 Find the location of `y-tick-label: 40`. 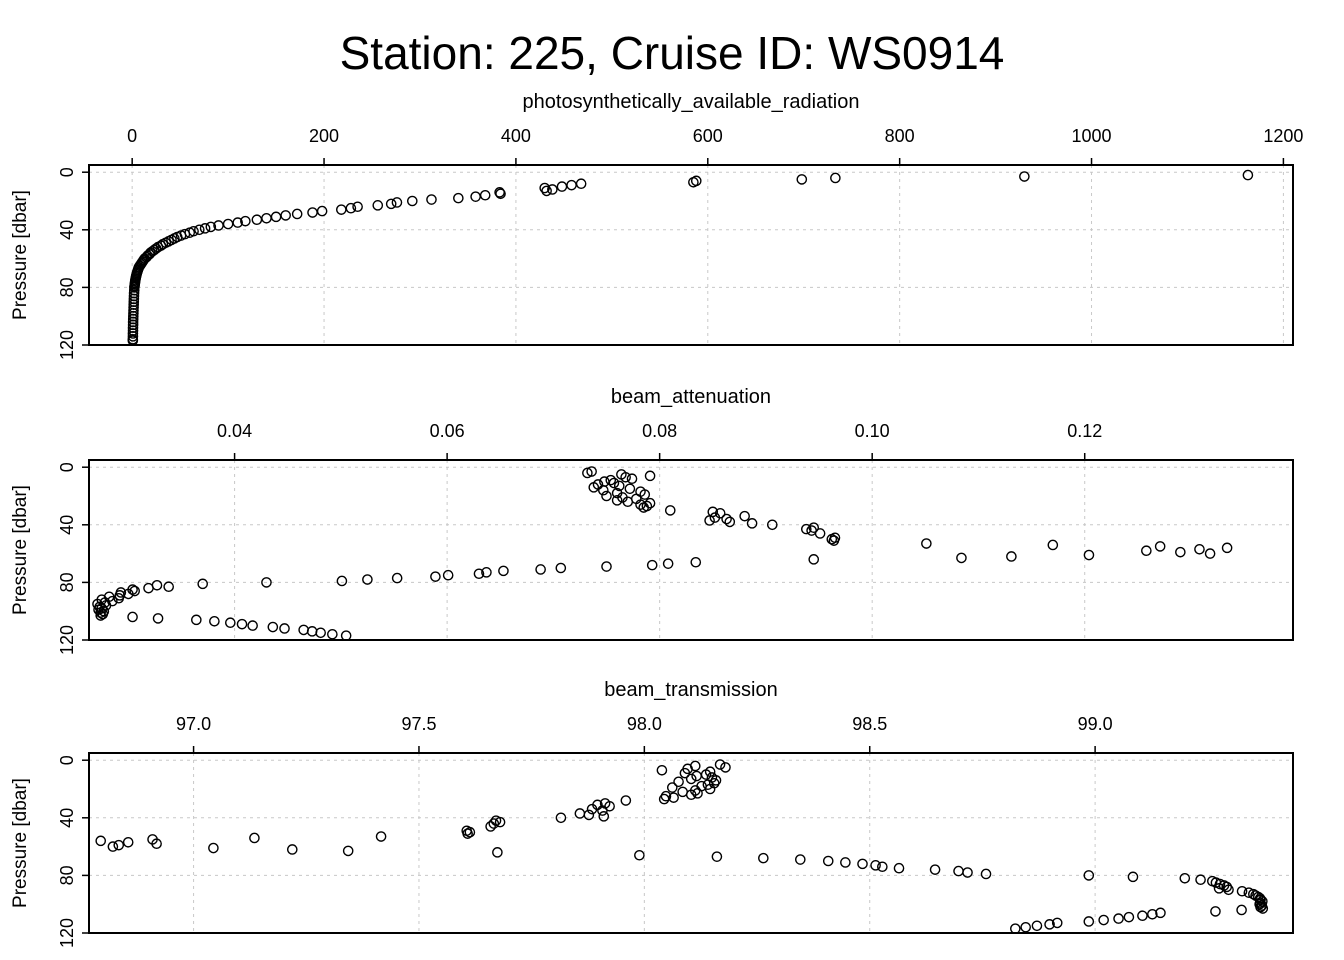

y-tick-label: 40 is located at coordinates (67, 818).